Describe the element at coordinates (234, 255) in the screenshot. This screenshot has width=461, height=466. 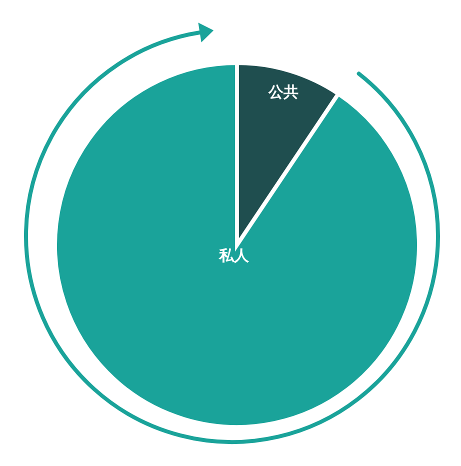
I see `slice-label: 私人` at that location.